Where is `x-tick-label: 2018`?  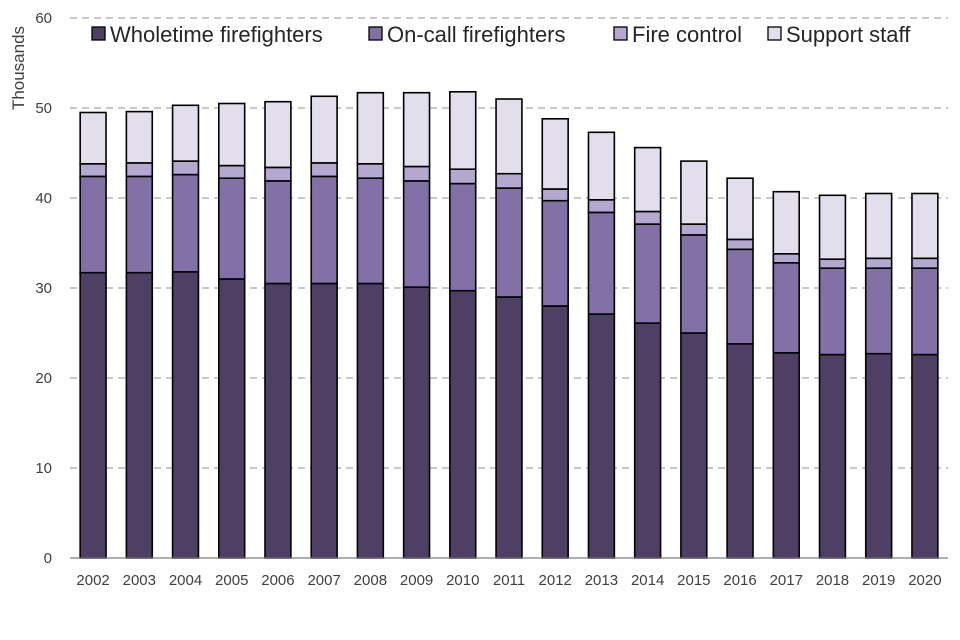
x-tick-label: 2018 is located at coordinates (832, 580).